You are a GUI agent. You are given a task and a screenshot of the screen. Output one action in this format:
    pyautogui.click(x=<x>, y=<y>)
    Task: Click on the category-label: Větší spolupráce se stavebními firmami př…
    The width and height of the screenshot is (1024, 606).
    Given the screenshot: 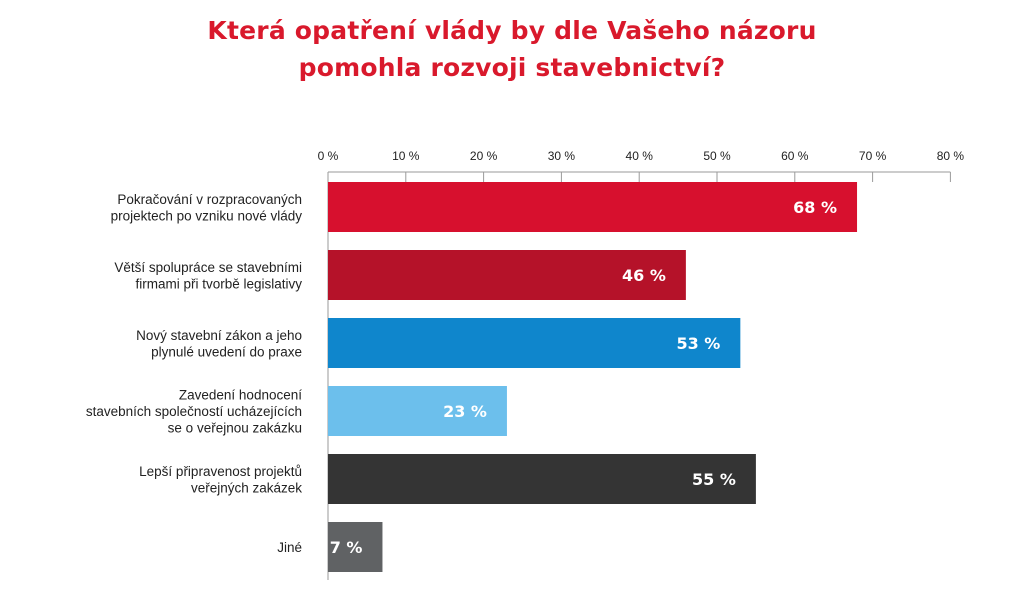 What is the action you would take?
    pyautogui.click(x=208, y=276)
    